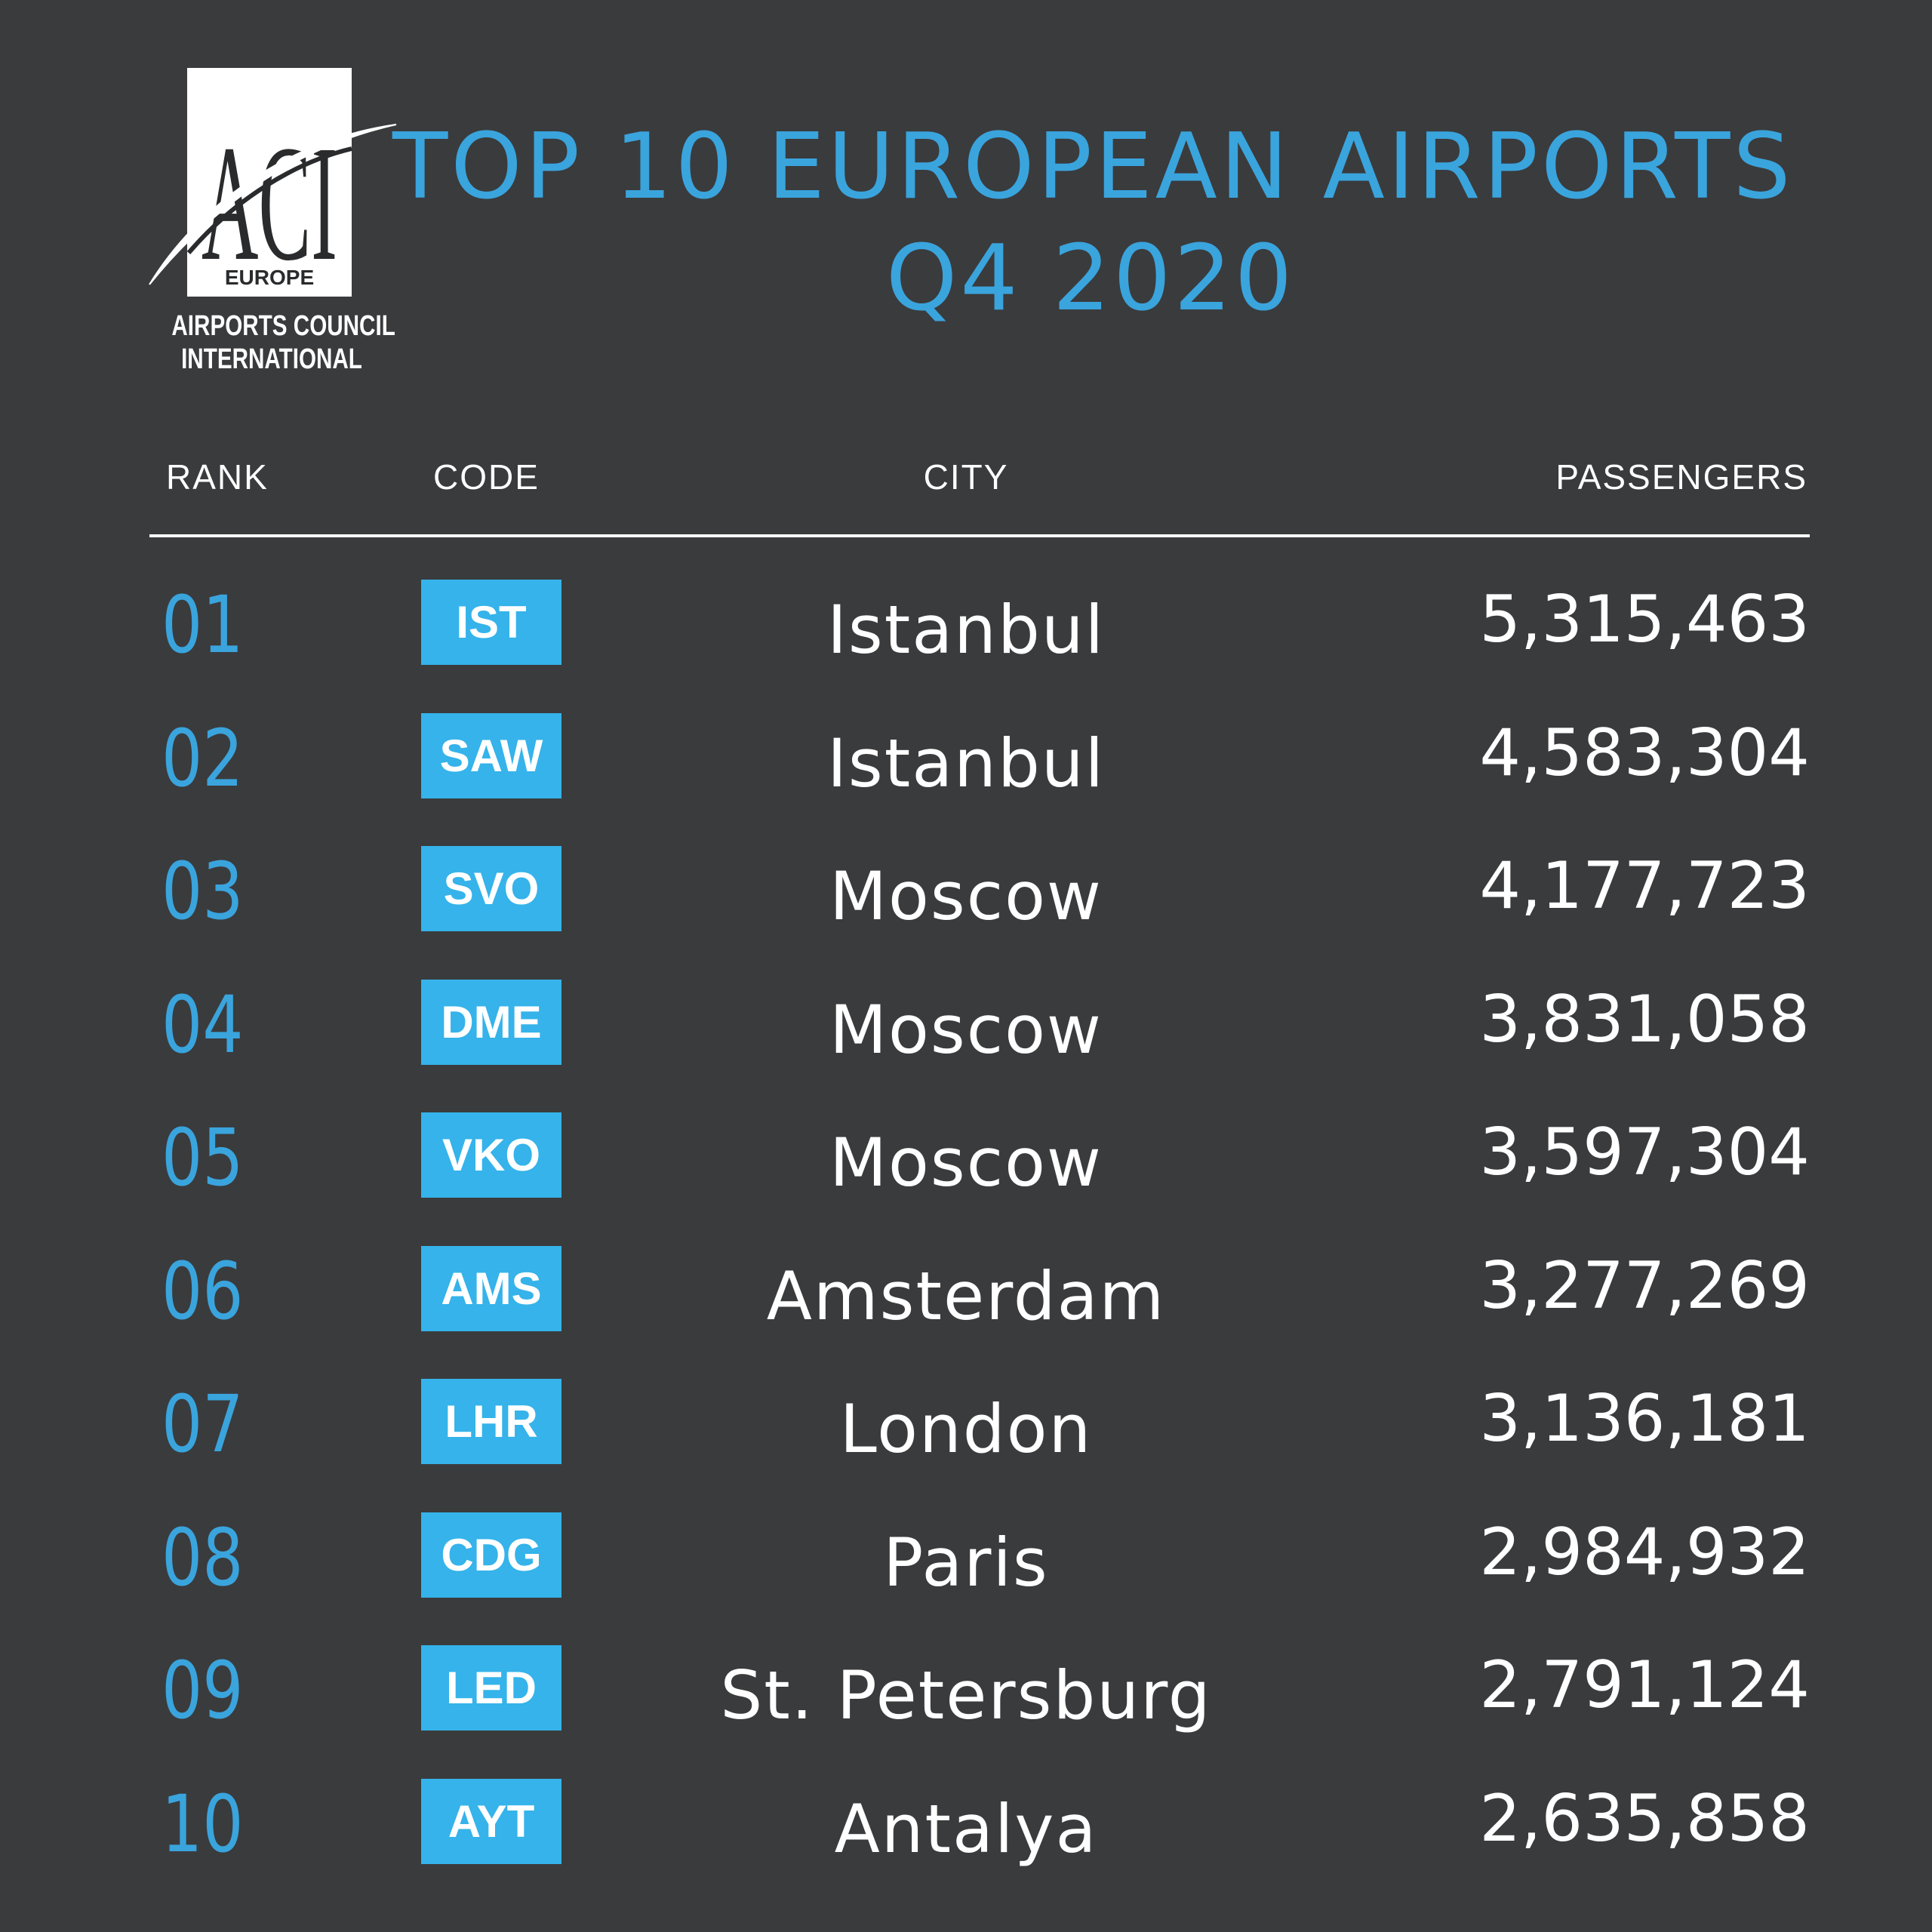 The width and height of the screenshot is (1932, 1932). I want to click on aci-logo-mark: ACI EUROPE, so click(273, 182).